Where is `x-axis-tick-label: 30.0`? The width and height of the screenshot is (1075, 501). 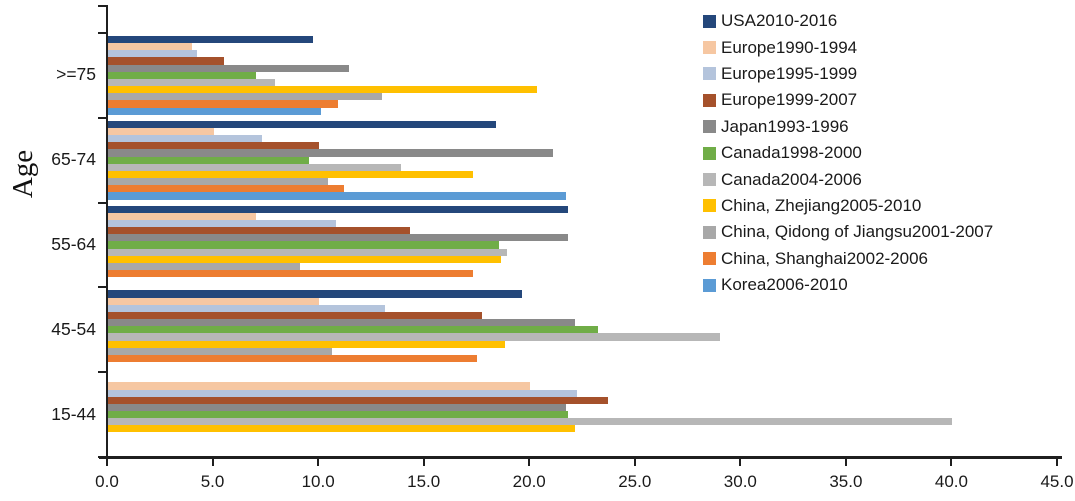
x-axis-tick-label: 30.0 is located at coordinates (740, 481).